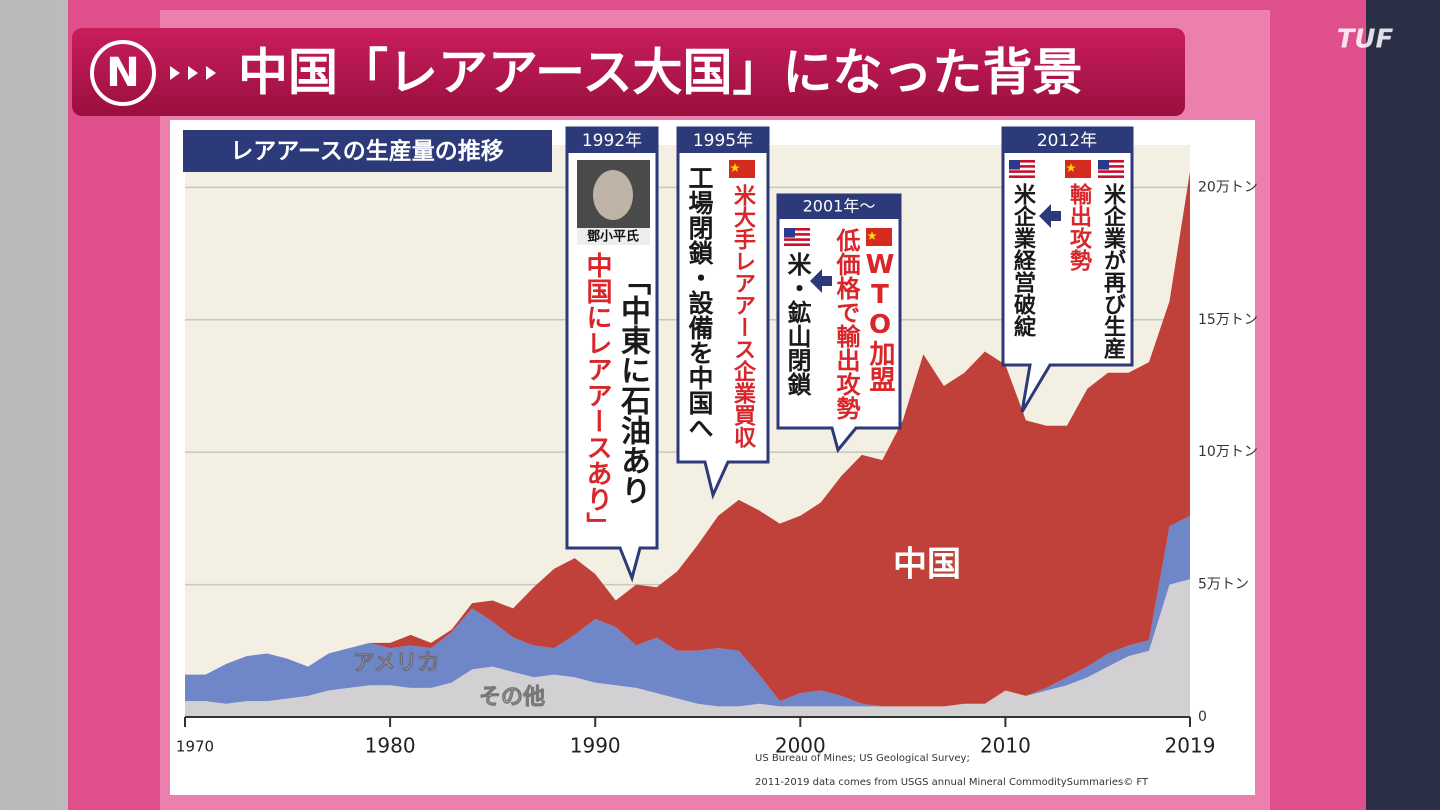 The image size is (1440, 810). What do you see at coordinates (1202, 717) in the screenshot?
I see `y-tick-label: 0` at bounding box center [1202, 717].